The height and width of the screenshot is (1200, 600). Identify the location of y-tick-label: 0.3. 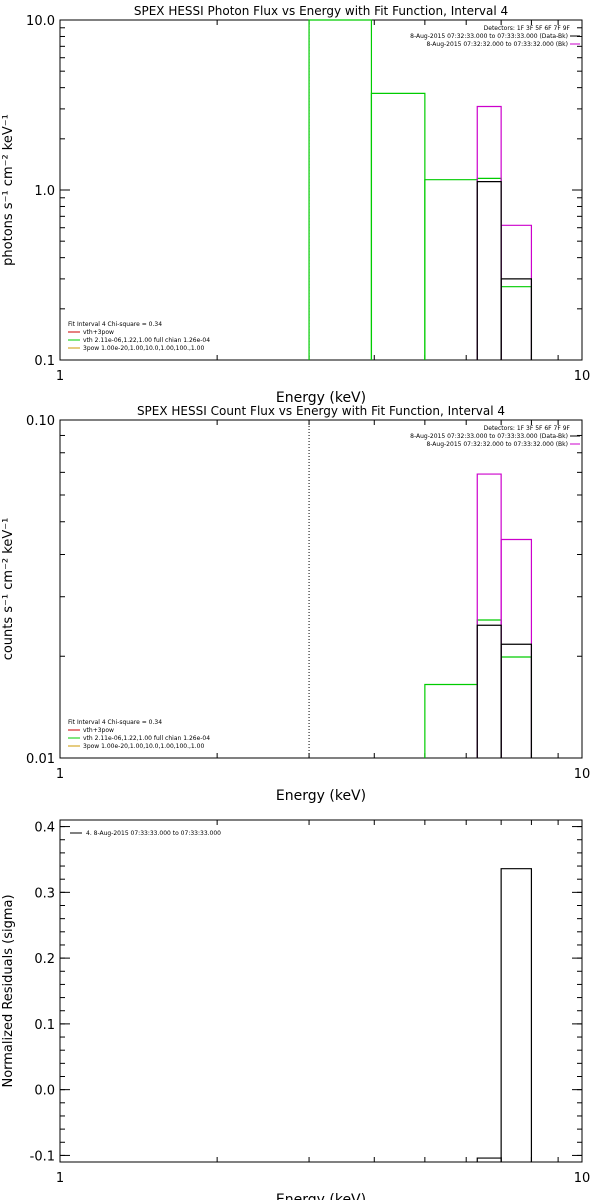
(44, 893).